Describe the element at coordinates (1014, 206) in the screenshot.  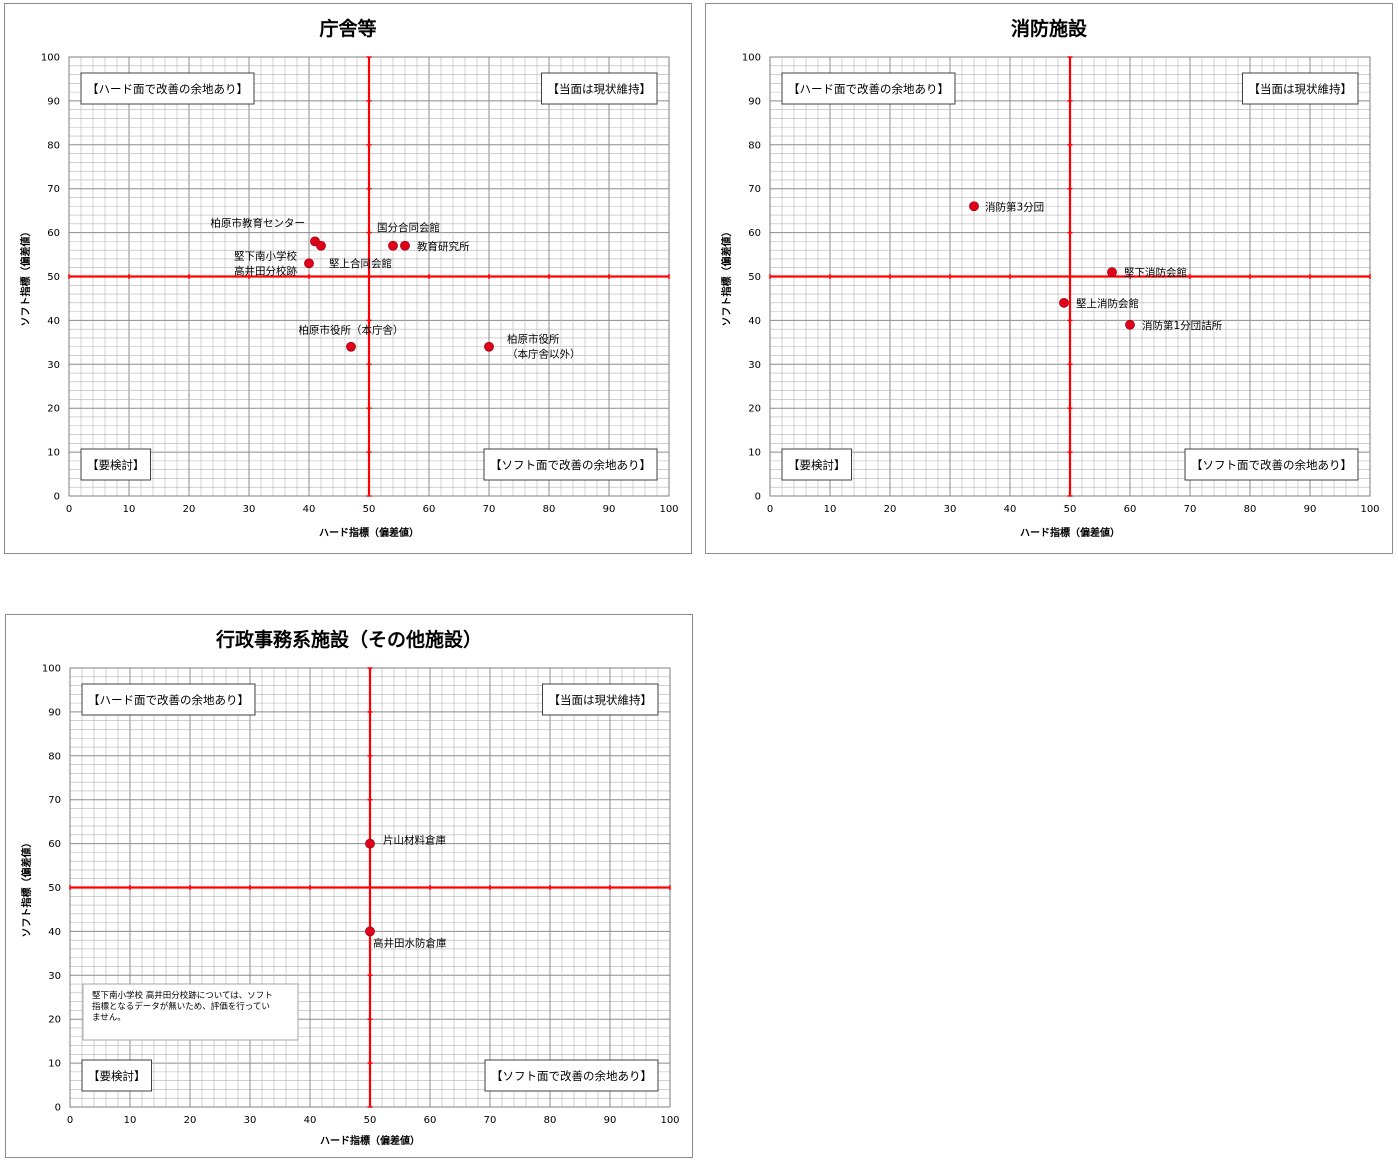
I see `data-point-label: 消防第3分団` at that location.